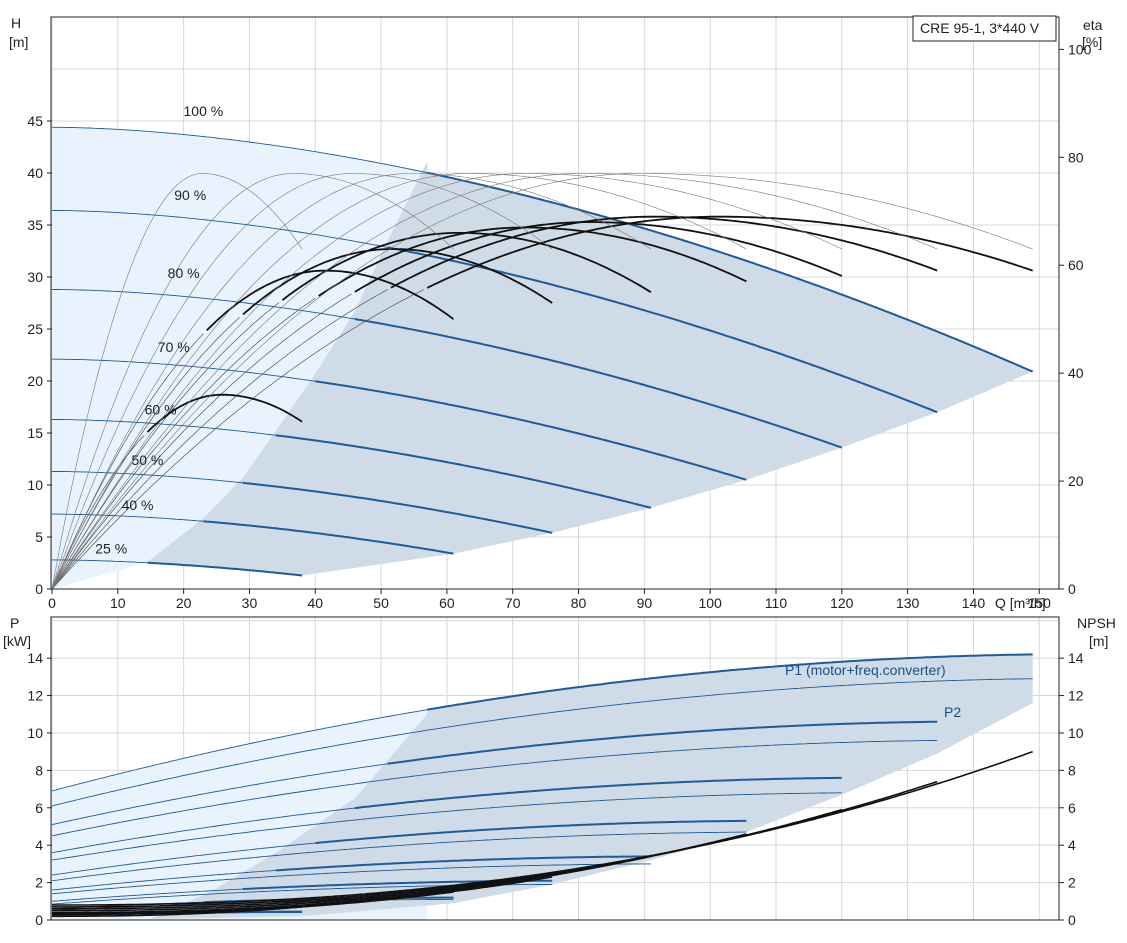 The height and width of the screenshot is (943, 1127). What do you see at coordinates (39, 770) in the screenshot?
I see `p-tick-label: 8` at bounding box center [39, 770].